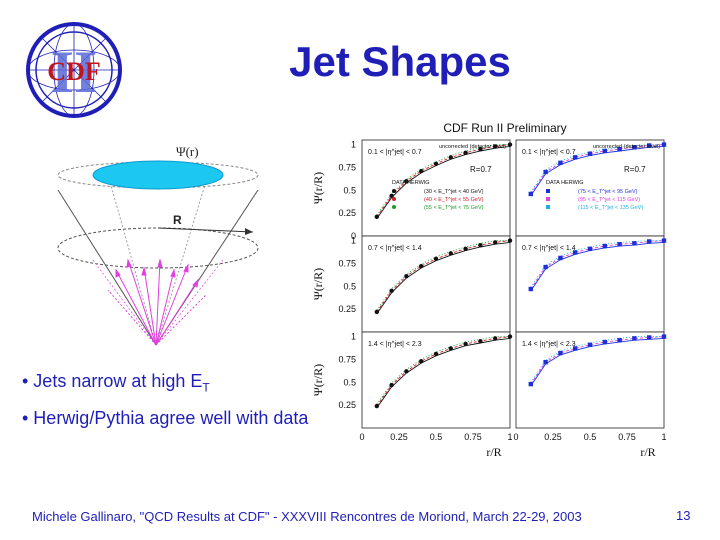 The width and height of the screenshot is (720, 540). Describe the element at coordinates (610, 208) in the screenshot. I see `legend-entry: (115 < E_T^jet < 135 GeV)` at that location.